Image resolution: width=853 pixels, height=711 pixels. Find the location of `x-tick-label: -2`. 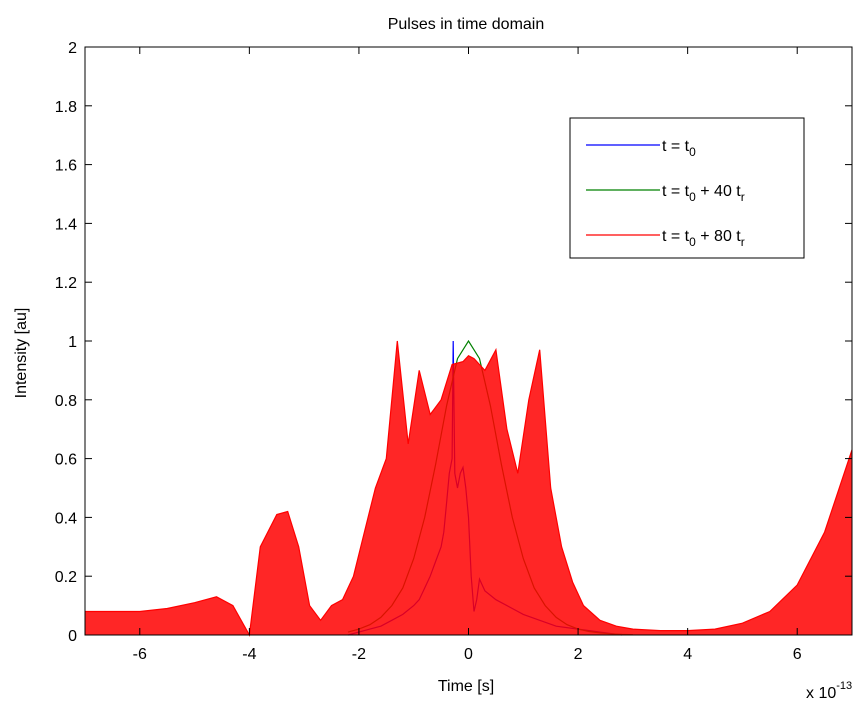

x-tick-label: -2 is located at coordinates (359, 654).